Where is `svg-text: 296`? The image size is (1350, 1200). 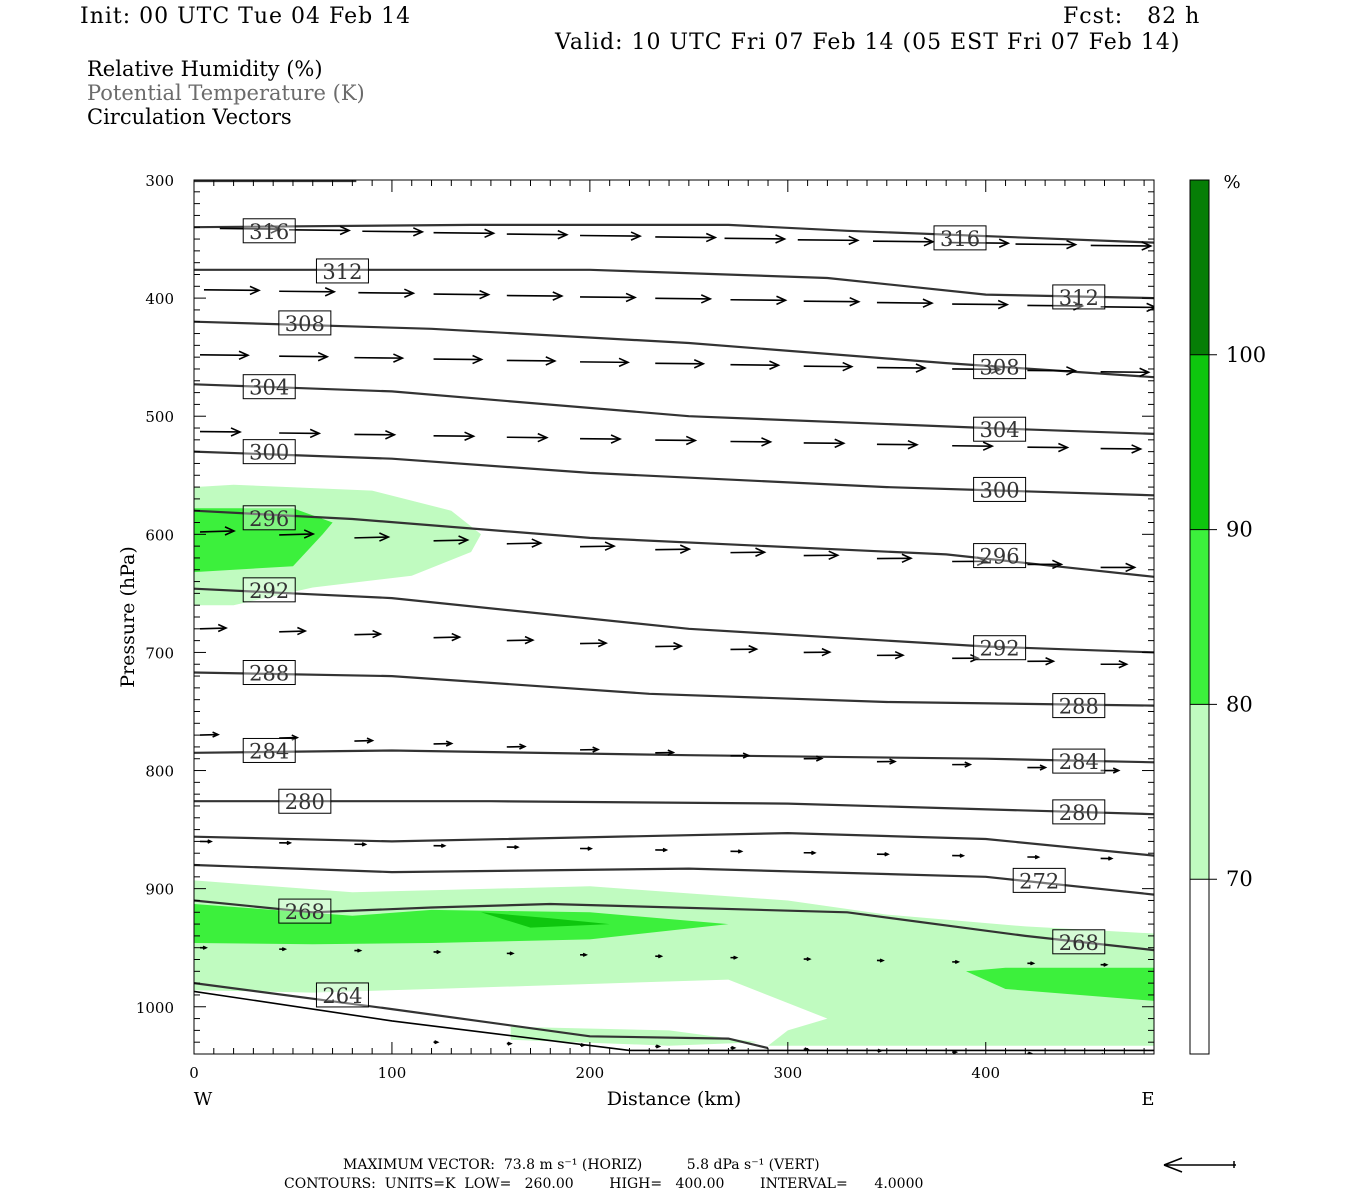 svg-text: 296 is located at coordinates (269, 519).